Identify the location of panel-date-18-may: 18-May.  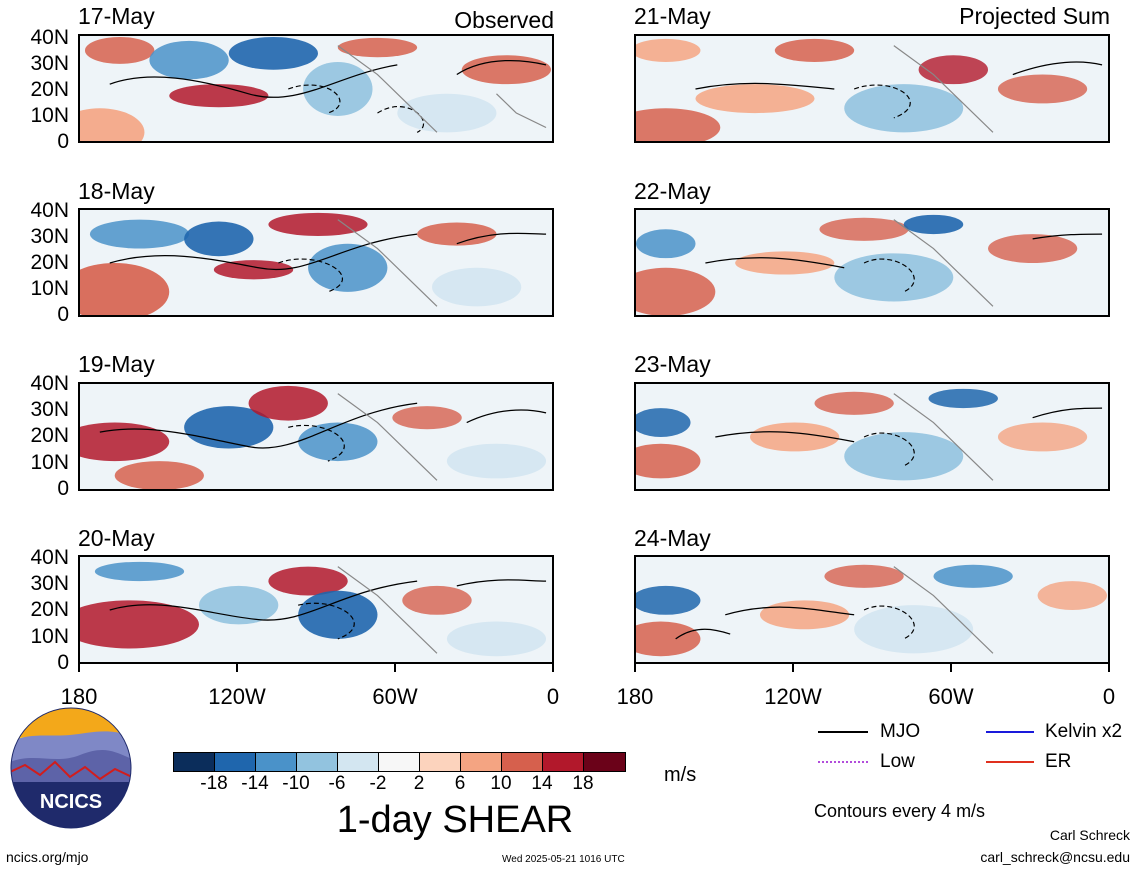
(116, 191).